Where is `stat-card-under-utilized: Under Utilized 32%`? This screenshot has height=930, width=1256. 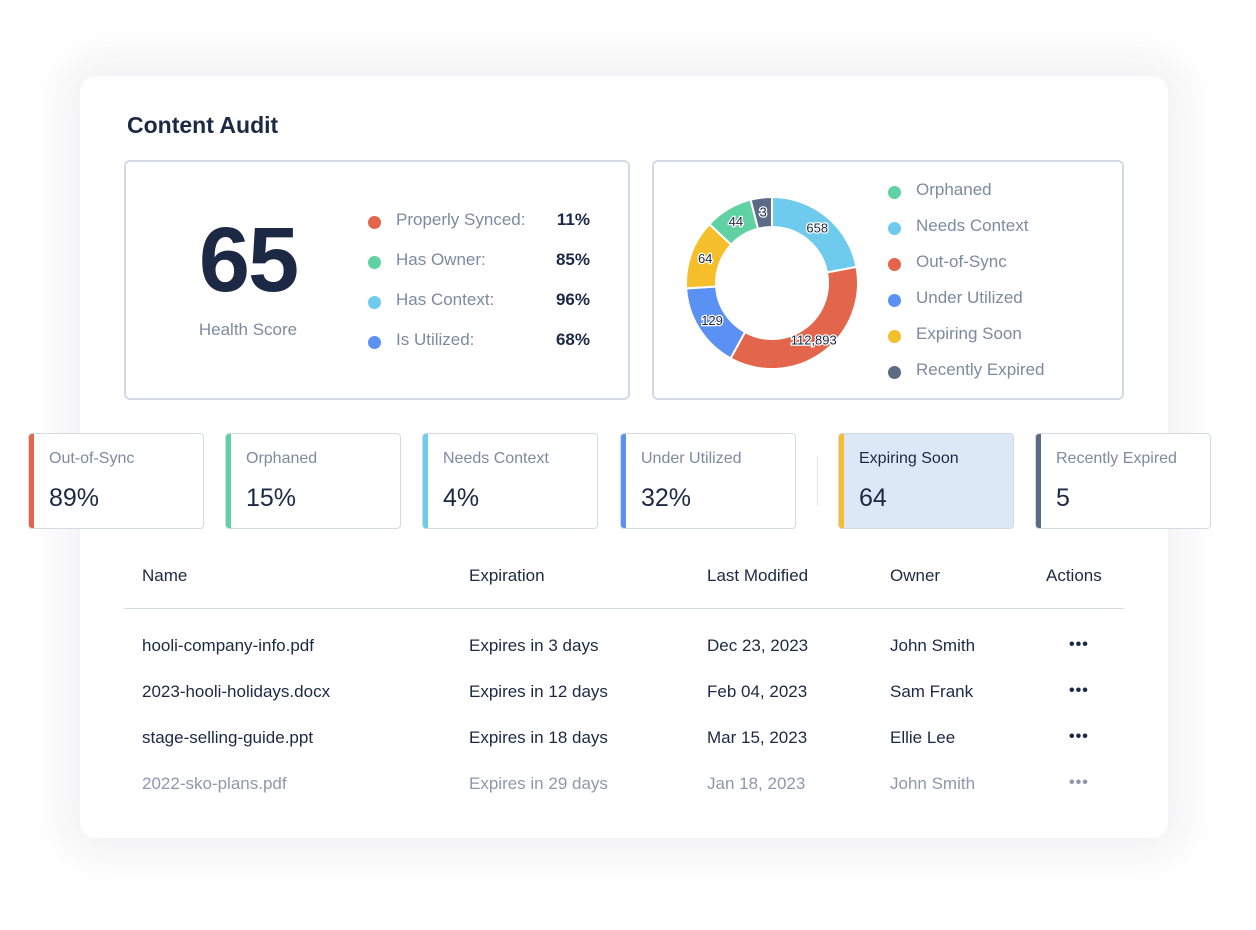
stat-card-under-utilized: Under Utilized 32% is located at coordinates (708, 481).